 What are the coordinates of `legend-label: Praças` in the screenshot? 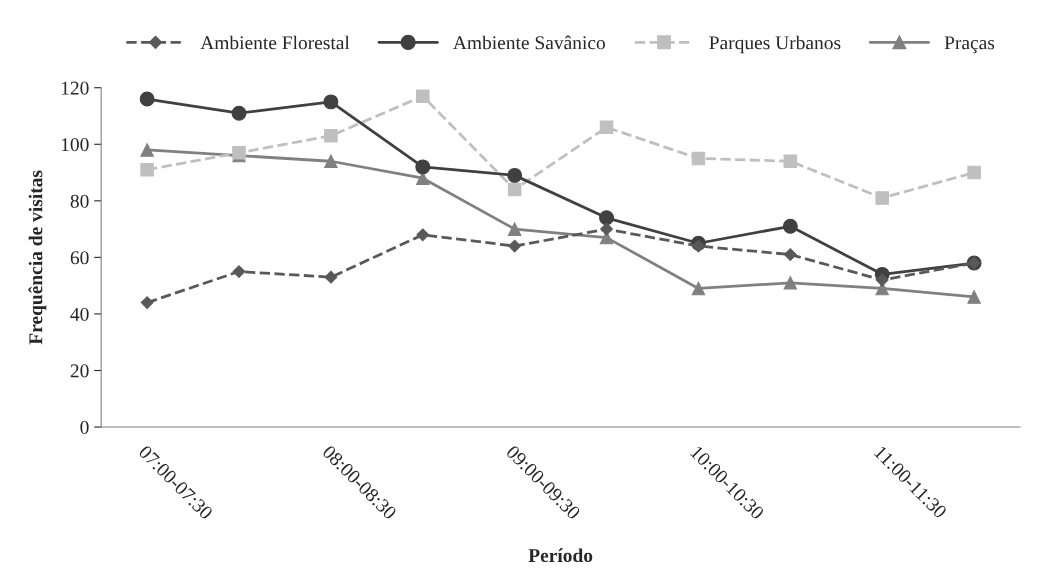 It's located at (969, 45).